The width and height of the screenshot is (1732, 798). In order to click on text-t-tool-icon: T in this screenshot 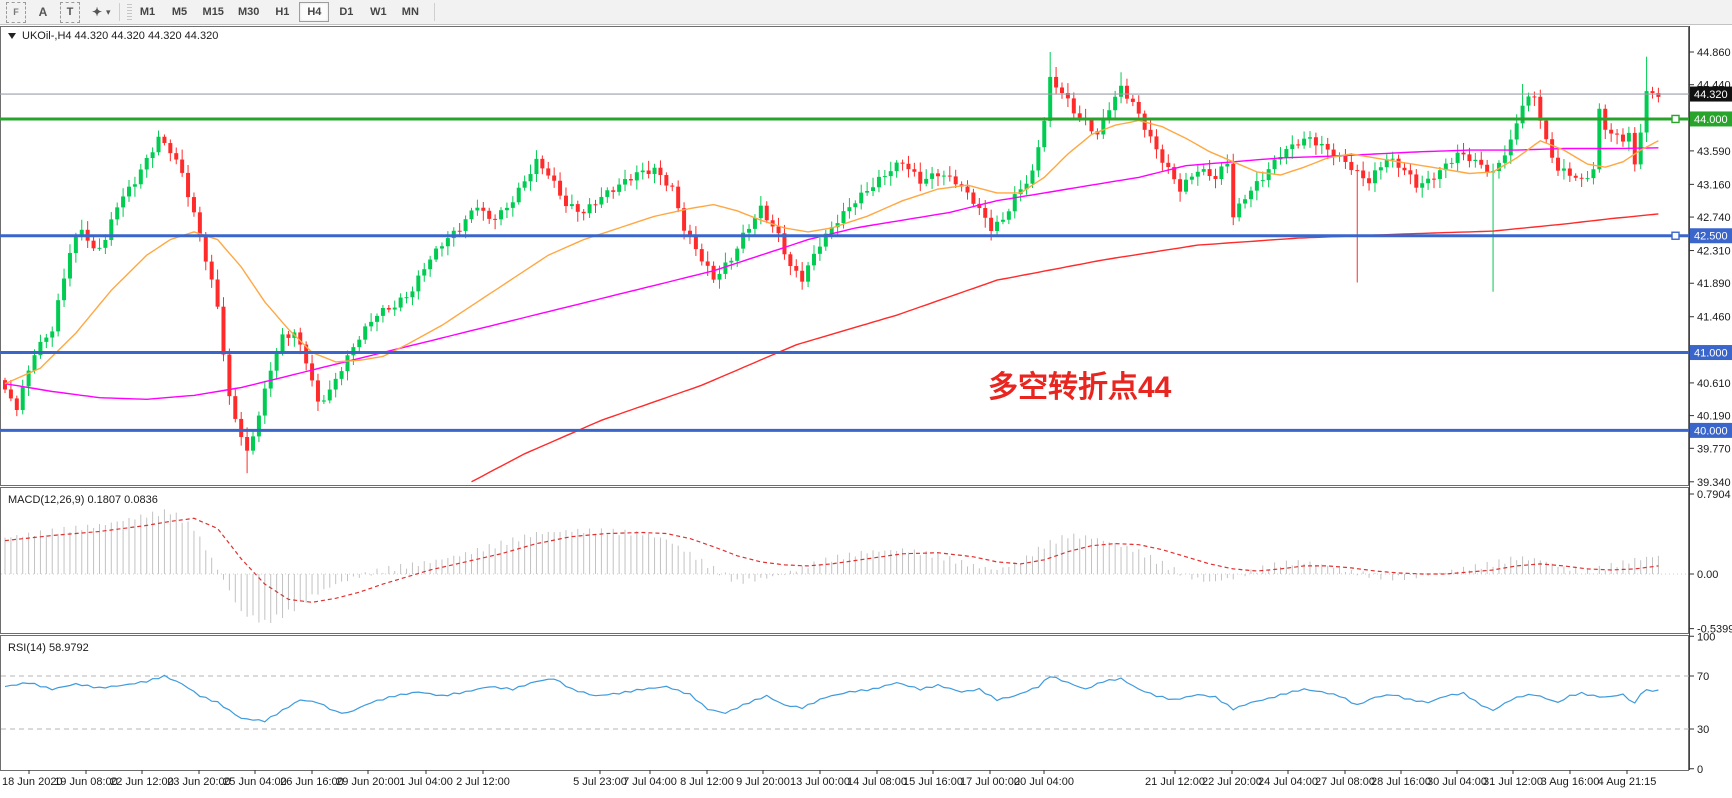, I will do `click(70, 12)`.